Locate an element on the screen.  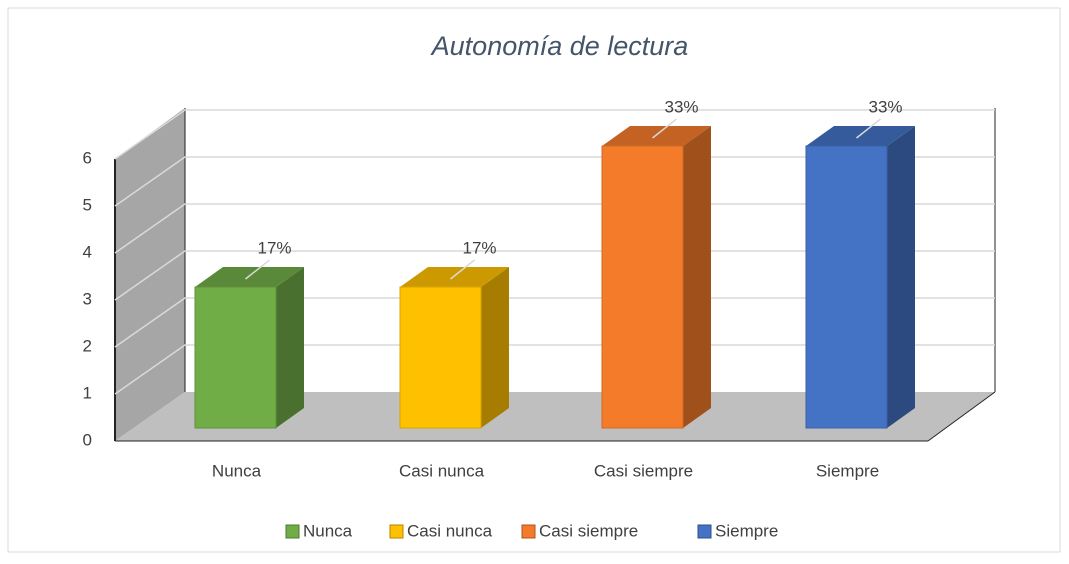
y-tick-label: 2 is located at coordinates (87, 345).